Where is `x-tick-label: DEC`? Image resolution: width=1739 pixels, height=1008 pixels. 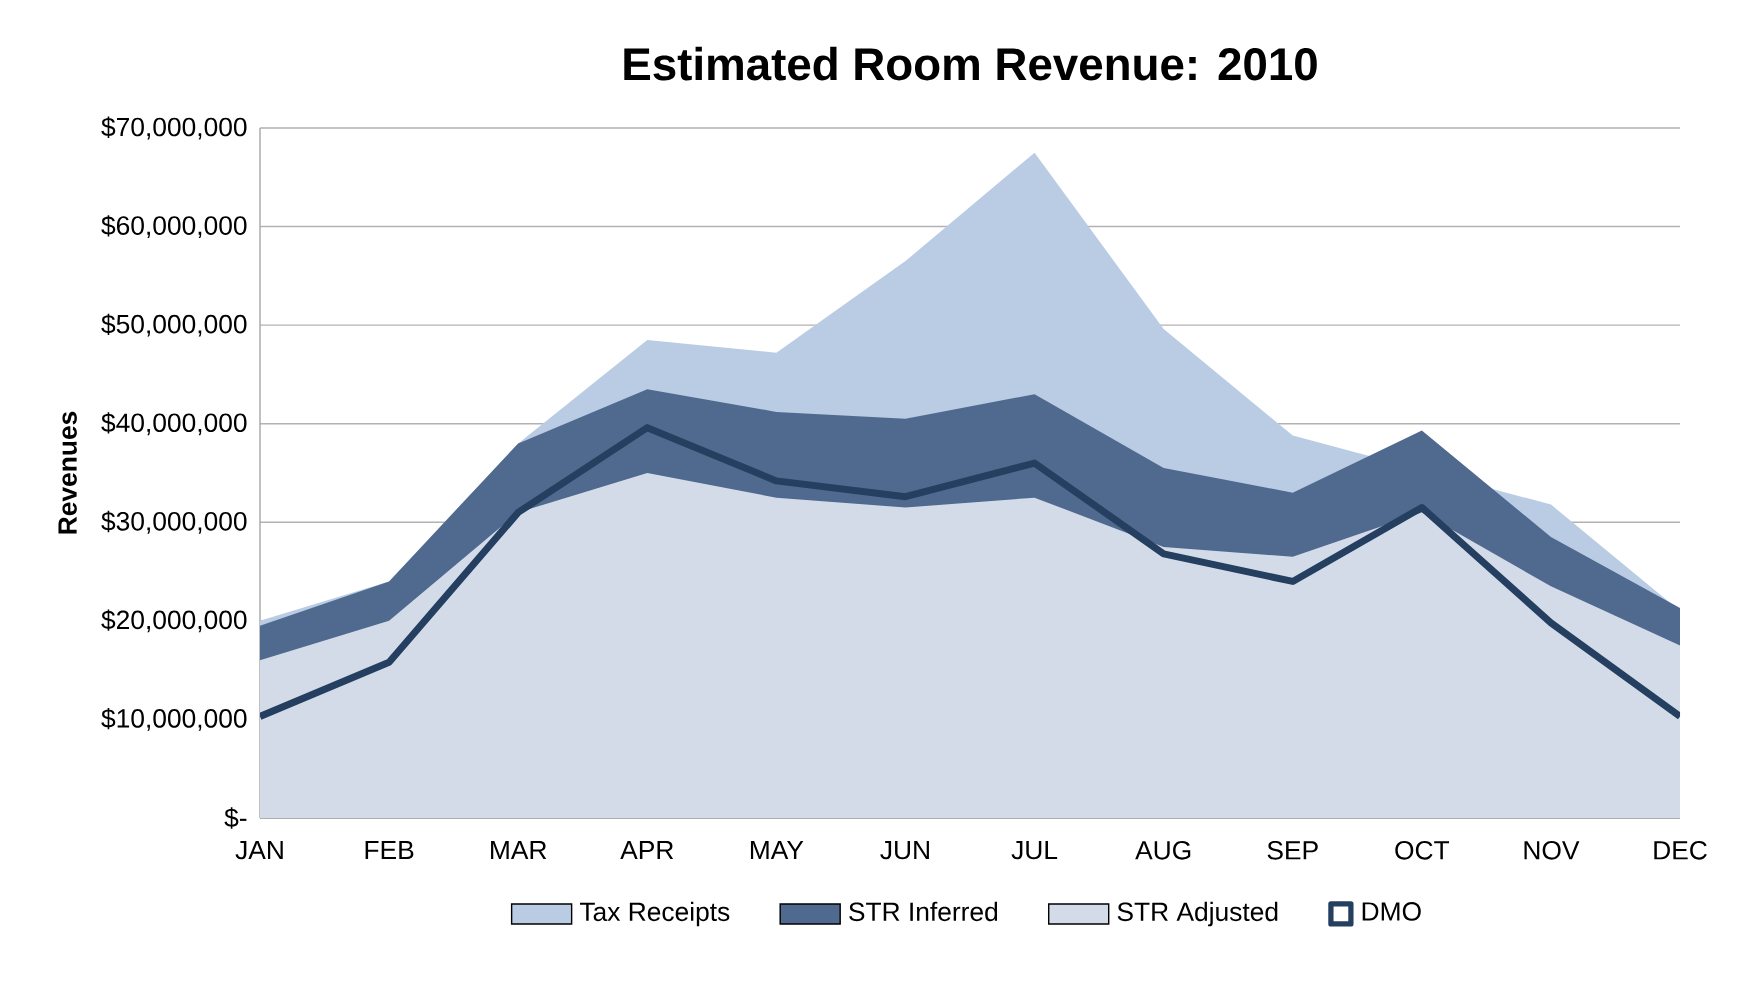
x-tick-label: DEC is located at coordinates (1680, 850).